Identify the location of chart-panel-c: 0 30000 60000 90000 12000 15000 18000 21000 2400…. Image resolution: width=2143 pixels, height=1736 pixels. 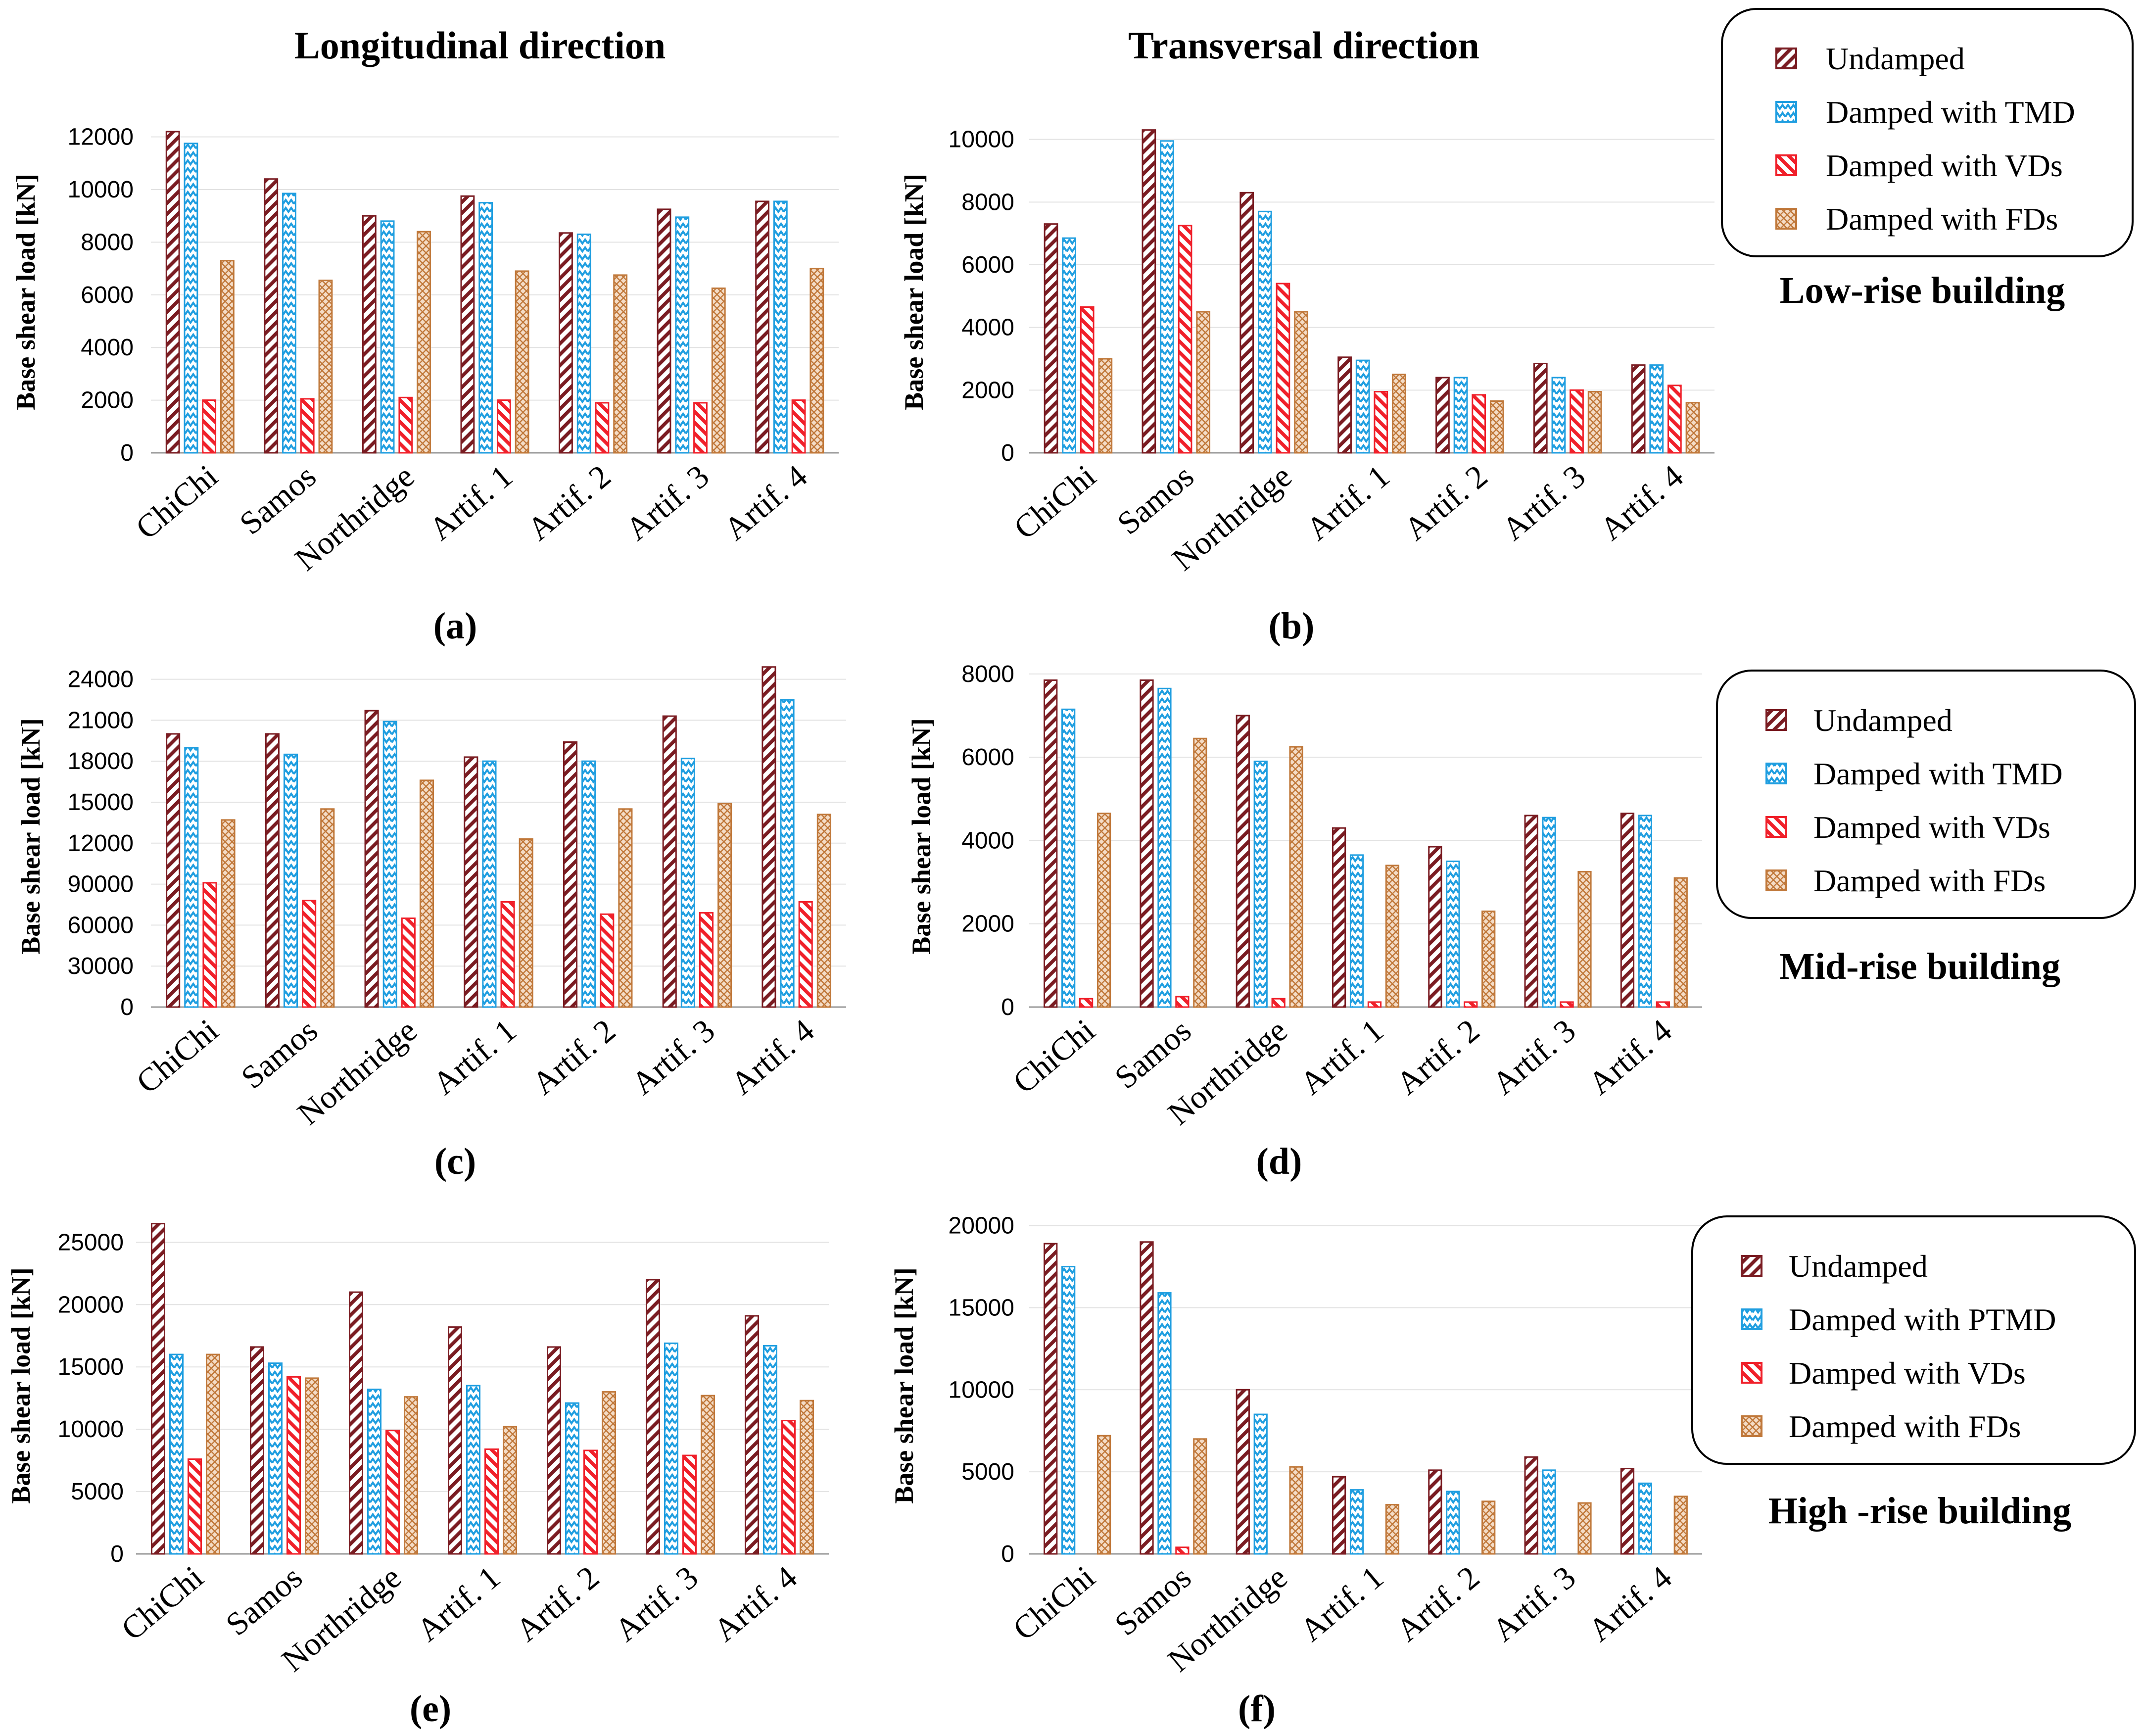
(431, 899).